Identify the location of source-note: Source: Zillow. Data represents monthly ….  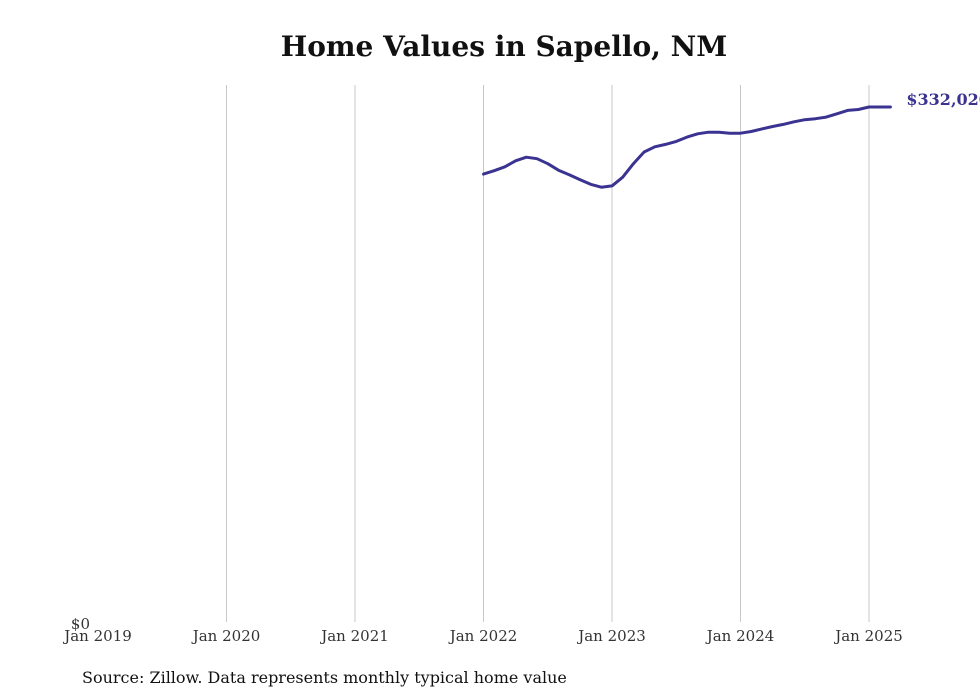
(324, 677).